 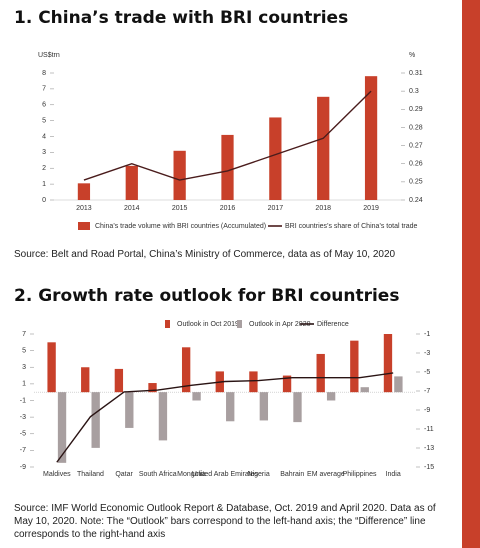 What do you see at coordinates (23, 467) in the screenshot?
I see `y-tick-label: -9` at bounding box center [23, 467].